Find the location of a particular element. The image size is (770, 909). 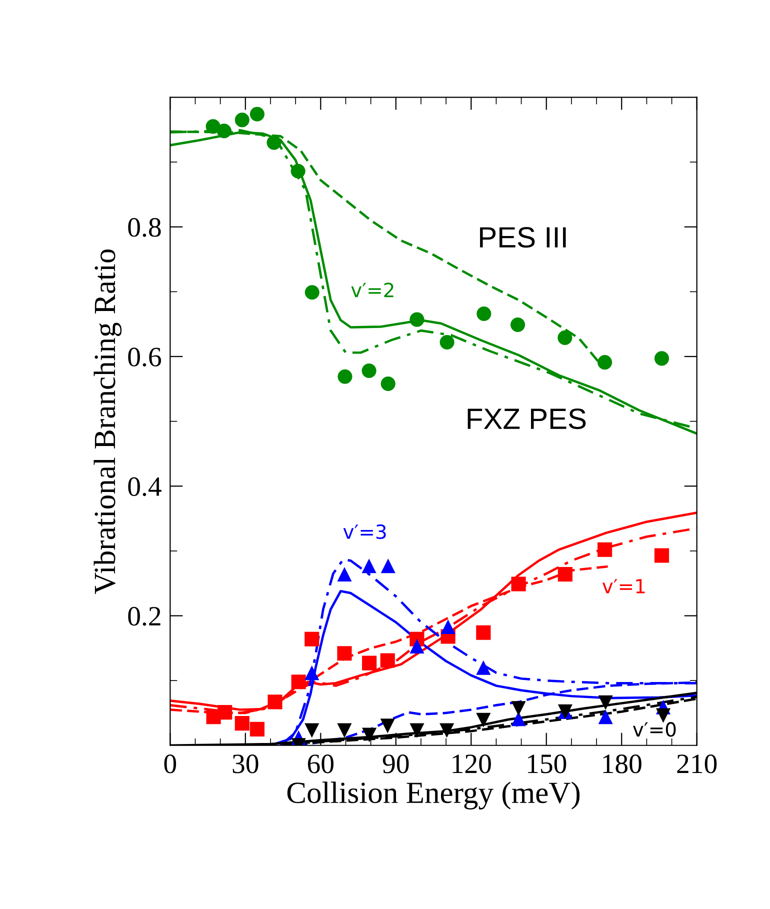

annotation: v′=1 is located at coordinates (623, 586).